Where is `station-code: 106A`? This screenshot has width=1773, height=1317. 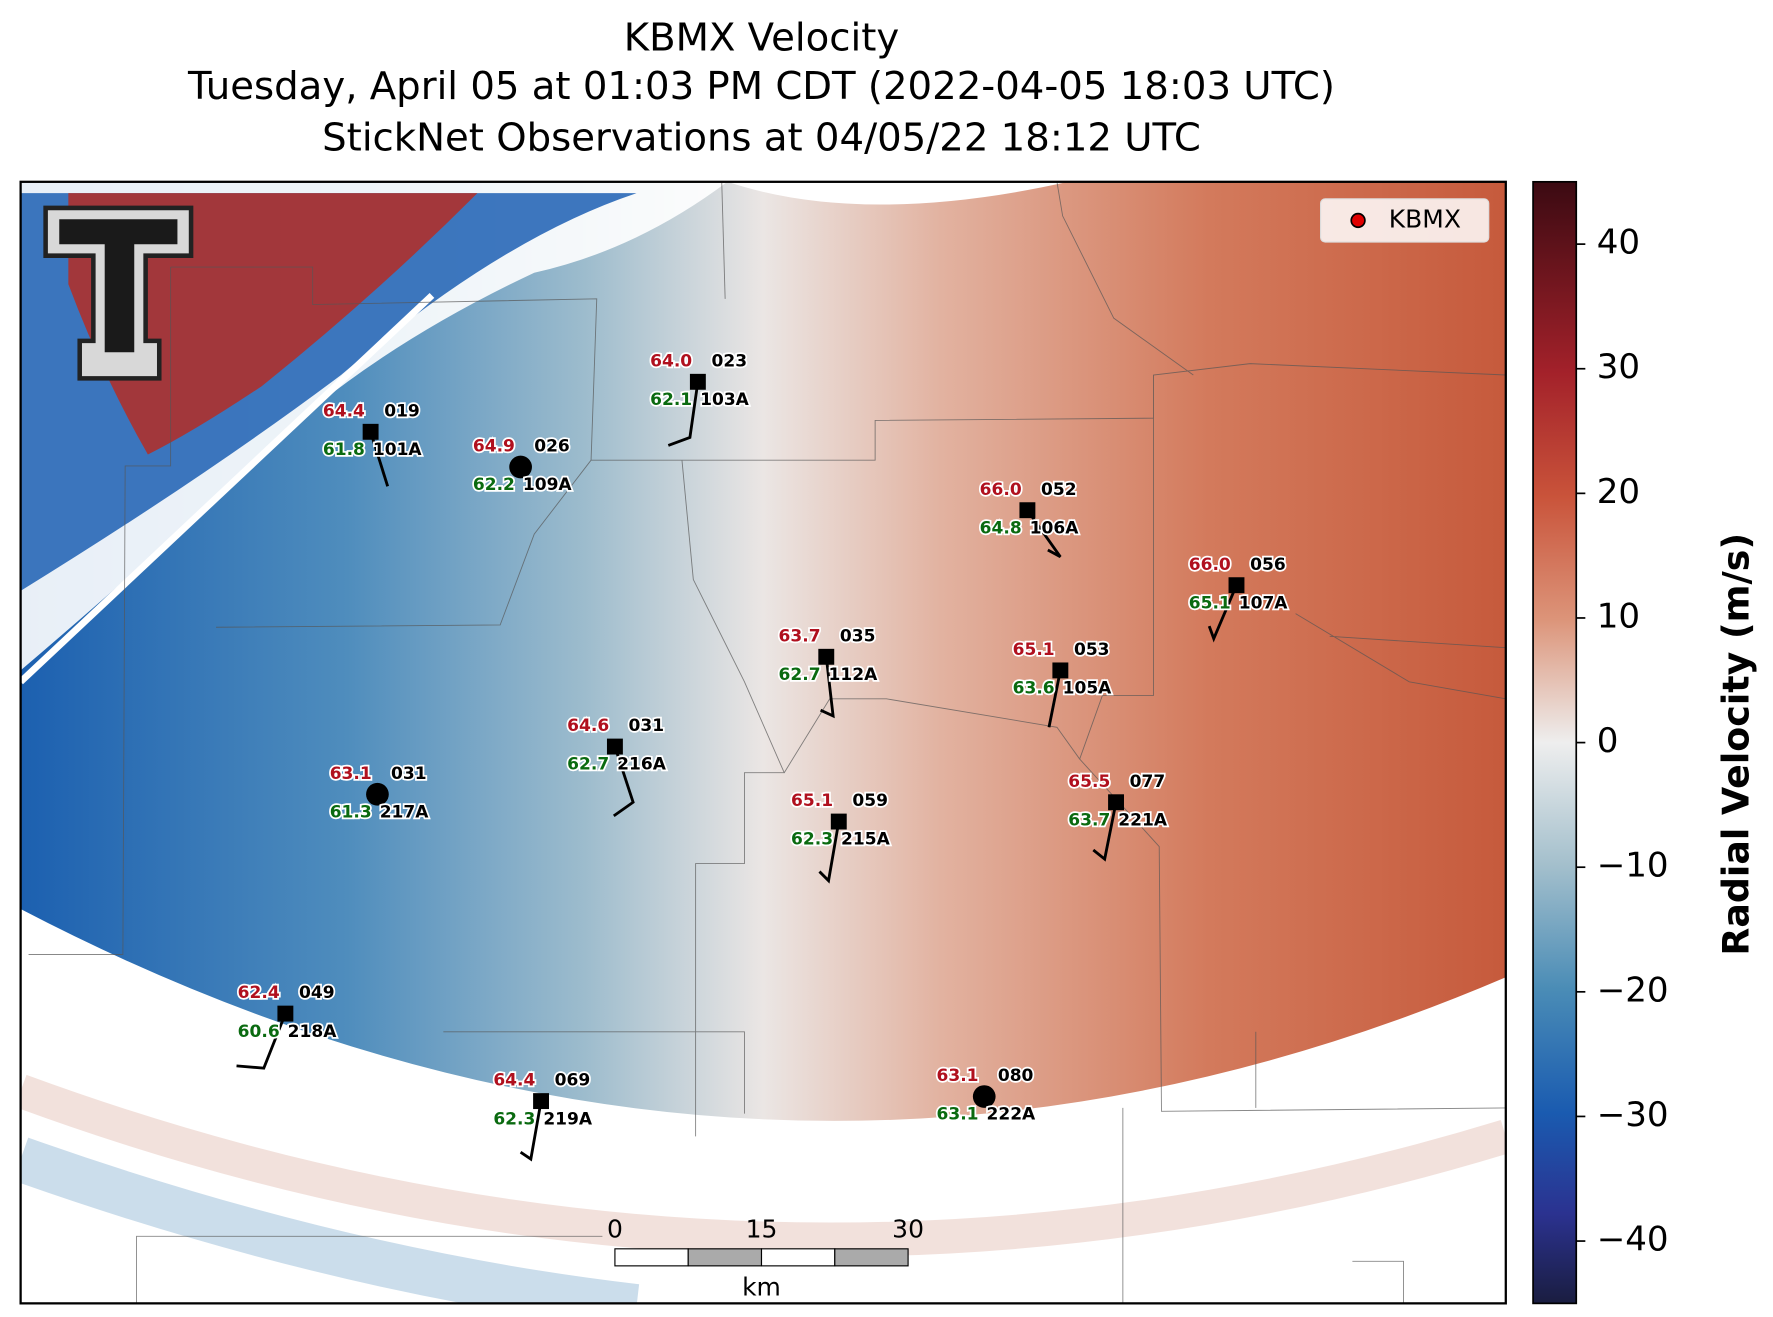
station-code: 106A is located at coordinates (1055, 528).